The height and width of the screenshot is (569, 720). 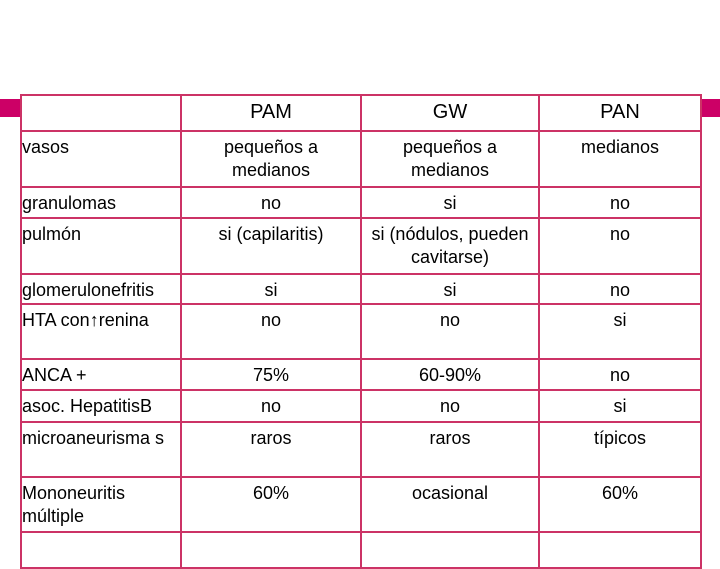 I want to click on row-label: granulomas, so click(x=101, y=202).